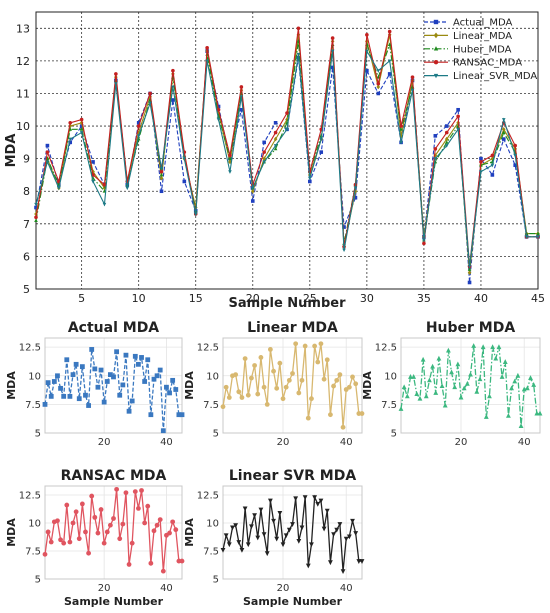 The width and height of the screenshot is (550, 613). What do you see at coordinates (23, 93) in the screenshot?
I see `main-y-tick-label: 11` at bounding box center [23, 93].